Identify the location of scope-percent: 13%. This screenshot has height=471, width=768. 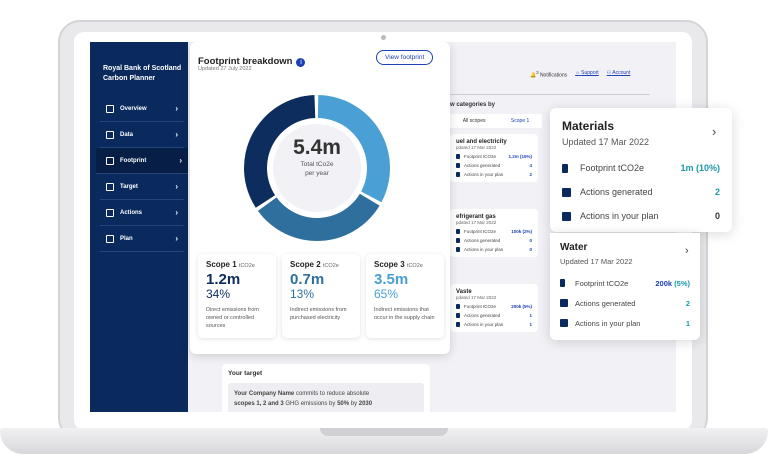
(302, 294).